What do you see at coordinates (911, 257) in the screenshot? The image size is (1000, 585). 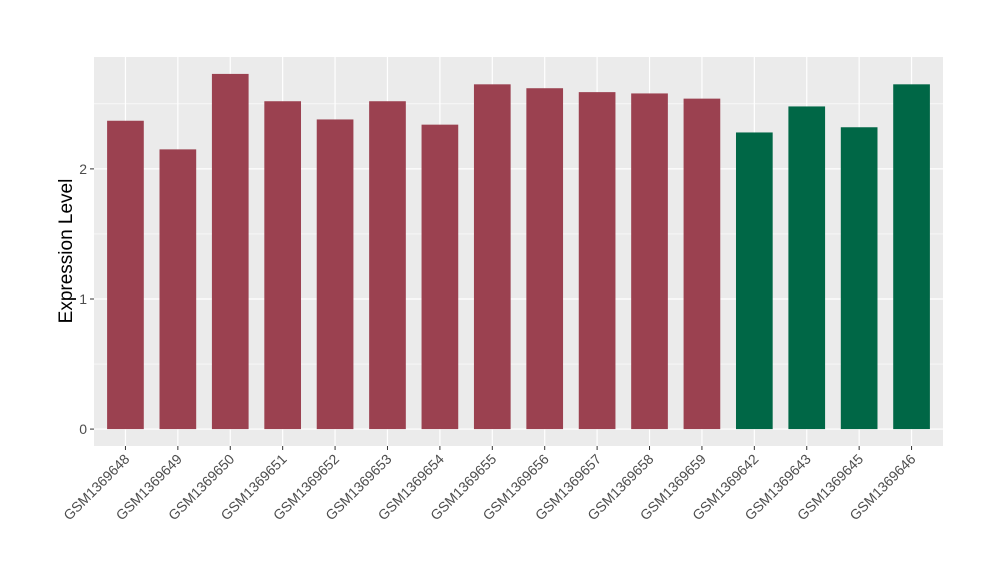 I see `bar-GSM1369646` at bounding box center [911, 257].